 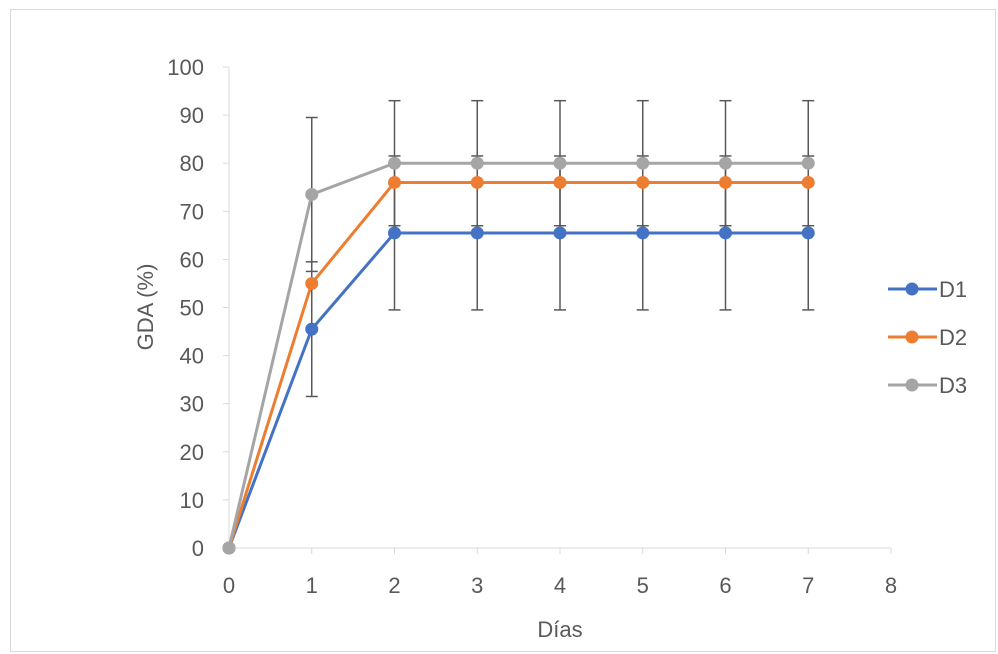 I want to click on legend-label-d3: D3, so click(x=953, y=385).